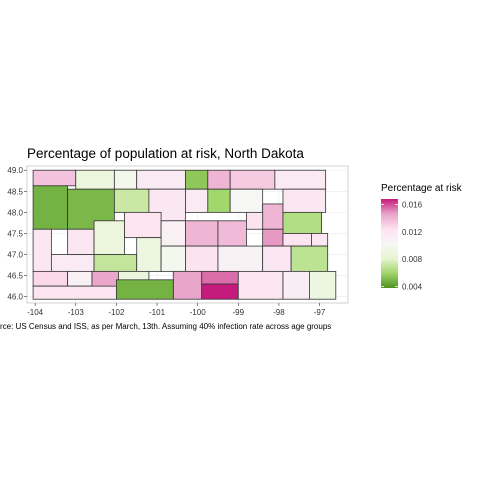 The width and height of the screenshot is (480, 480). Describe the element at coordinates (35, 312) in the screenshot. I see `x-tick-label: -104` at that location.